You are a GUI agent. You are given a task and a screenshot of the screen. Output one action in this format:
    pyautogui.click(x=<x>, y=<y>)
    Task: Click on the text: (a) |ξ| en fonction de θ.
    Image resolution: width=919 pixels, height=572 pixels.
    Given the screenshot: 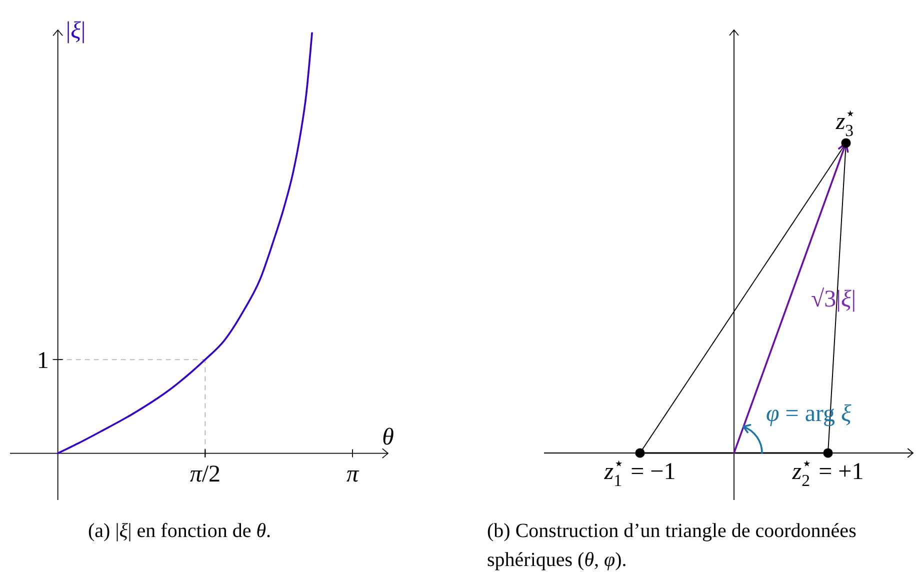 What is the action you would take?
    pyautogui.click(x=180, y=531)
    